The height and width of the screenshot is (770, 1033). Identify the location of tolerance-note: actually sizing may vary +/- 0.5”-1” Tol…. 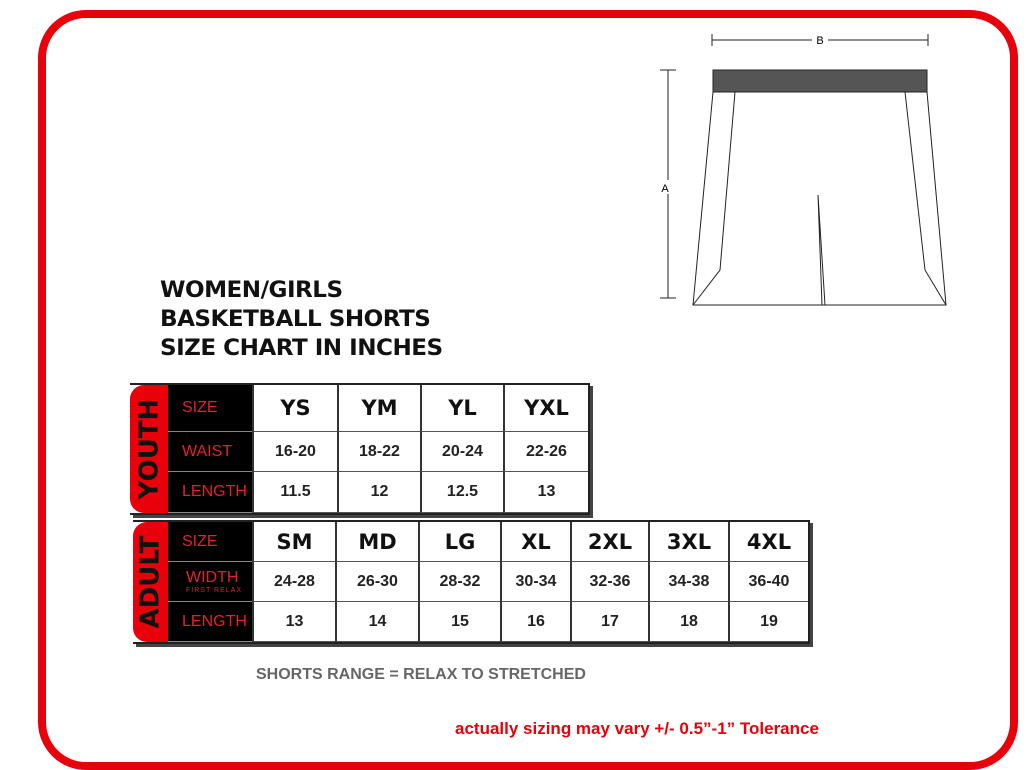
(637, 728).